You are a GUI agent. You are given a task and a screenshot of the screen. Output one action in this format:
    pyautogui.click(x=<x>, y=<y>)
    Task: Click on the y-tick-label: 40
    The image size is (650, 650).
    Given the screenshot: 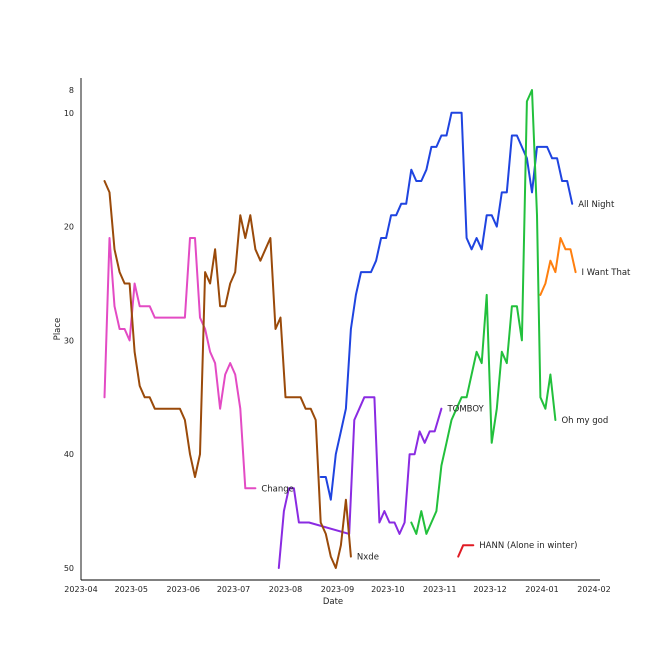 What is the action you would take?
    pyautogui.click(x=69, y=454)
    